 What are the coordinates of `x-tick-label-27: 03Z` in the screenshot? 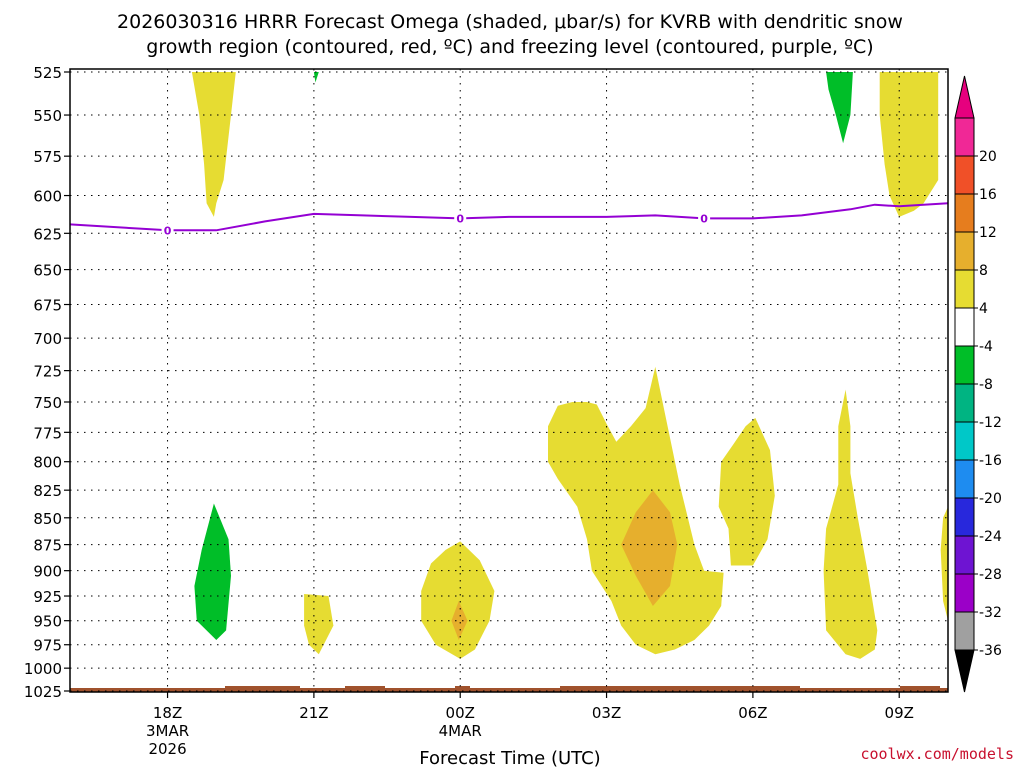 It's located at (606, 713).